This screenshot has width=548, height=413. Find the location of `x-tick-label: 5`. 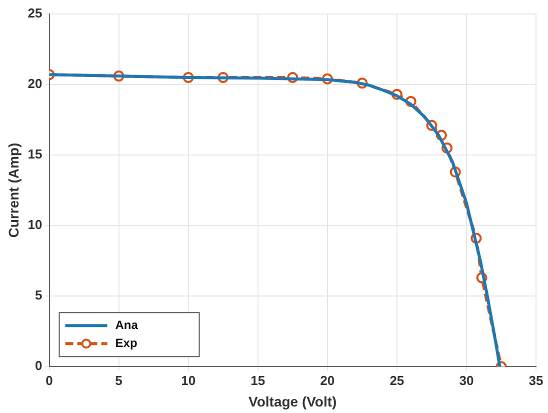

x-tick-label: 5 is located at coordinates (118, 380).